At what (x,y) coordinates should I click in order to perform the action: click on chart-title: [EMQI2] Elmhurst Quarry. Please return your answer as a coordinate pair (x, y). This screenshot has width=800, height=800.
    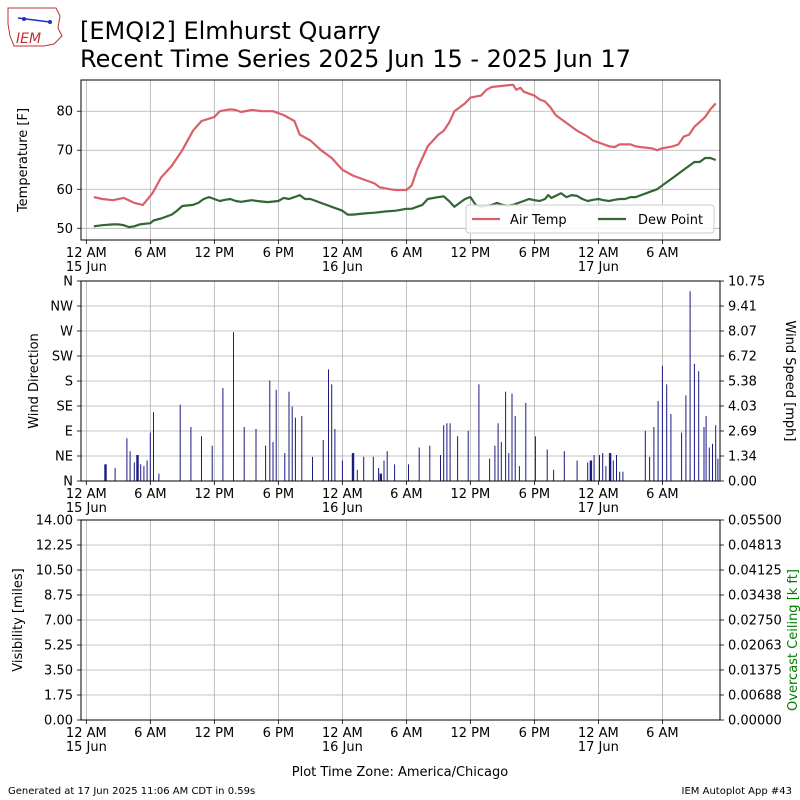
    Looking at the image, I should click on (230, 31).